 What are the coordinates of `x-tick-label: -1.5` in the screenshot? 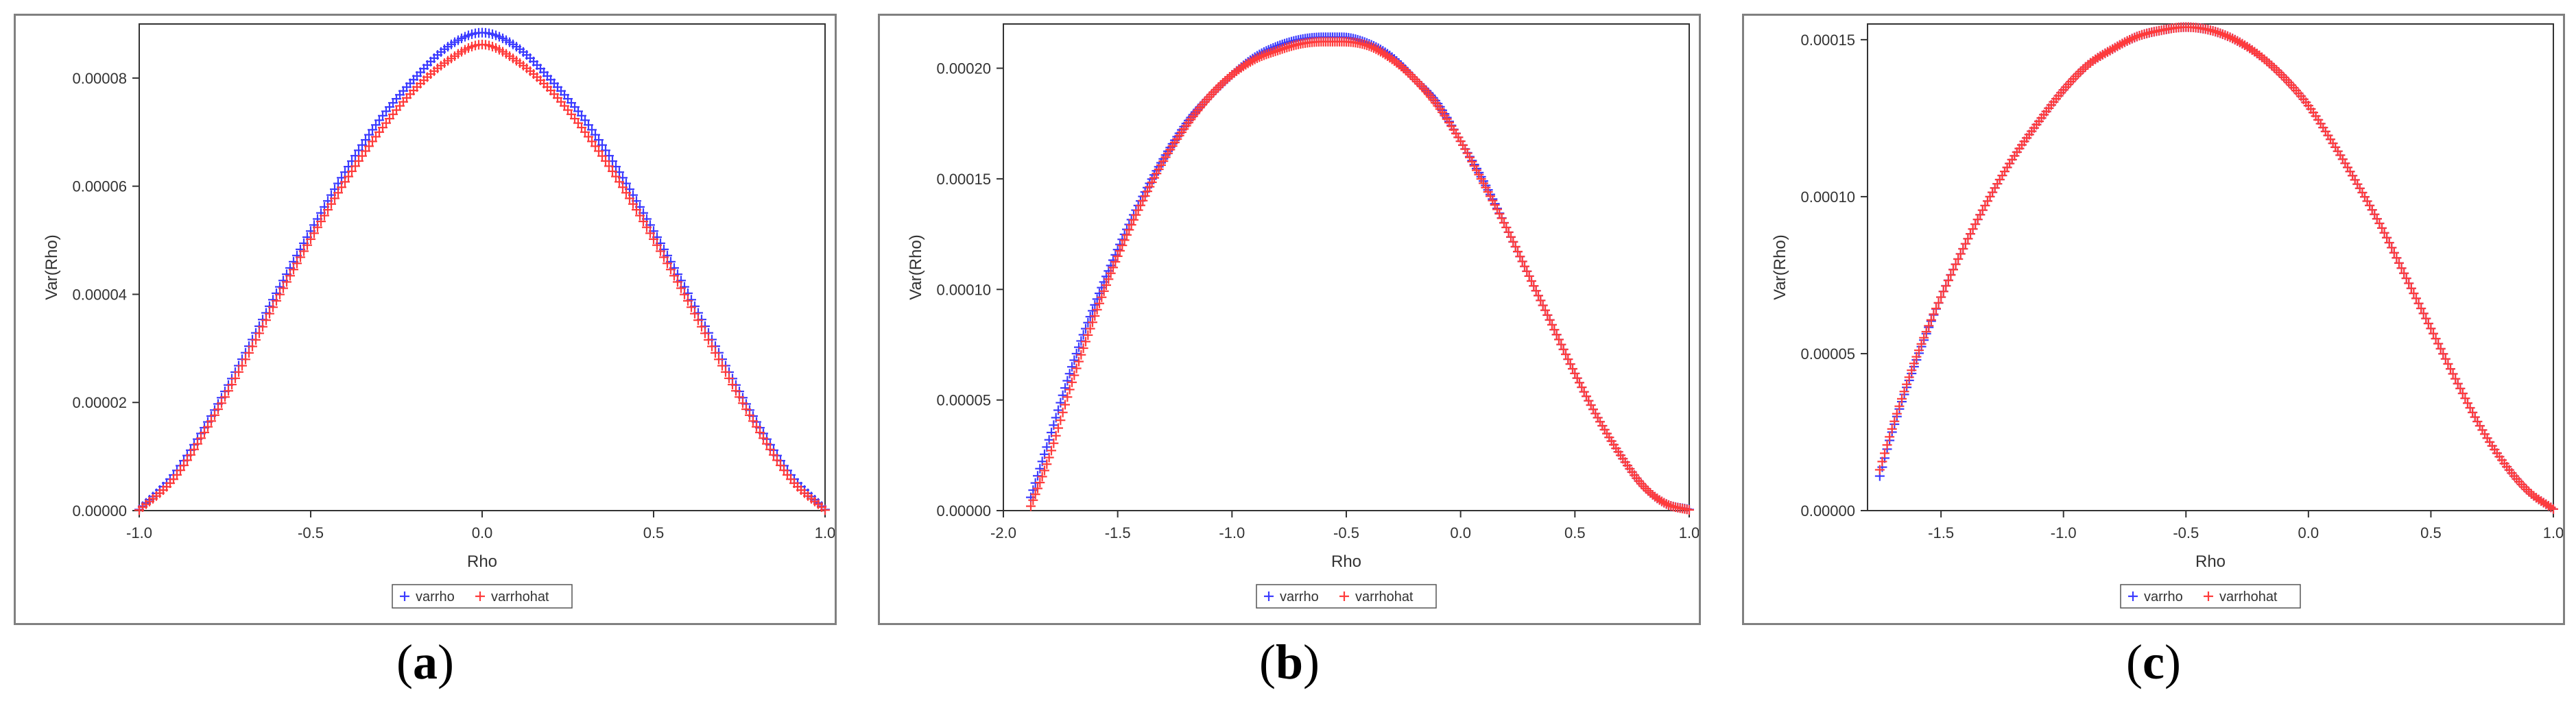 It's located at (1941, 532).